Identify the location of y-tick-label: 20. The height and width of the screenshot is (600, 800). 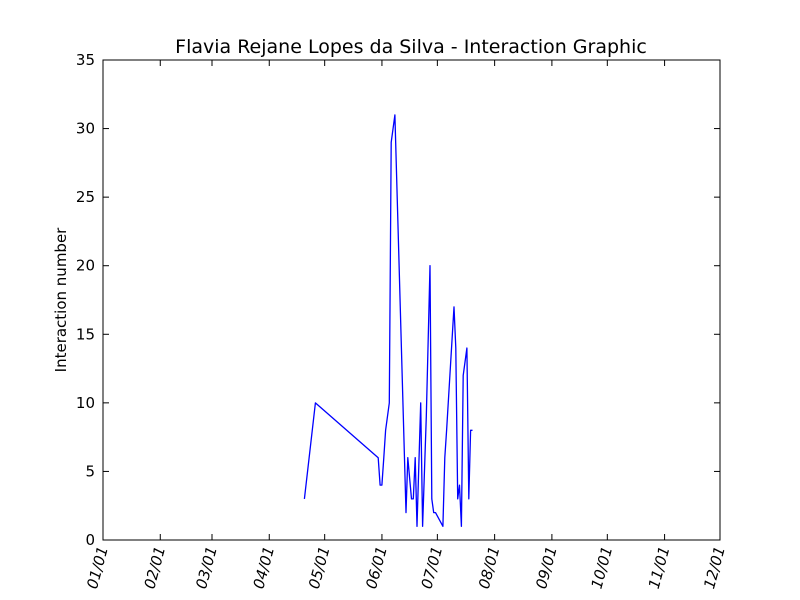
(85, 266).